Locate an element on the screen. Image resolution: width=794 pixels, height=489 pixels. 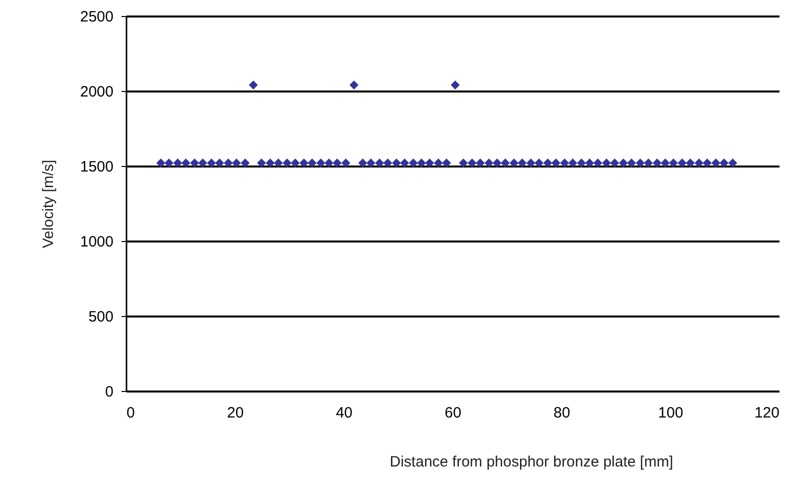
x-tick-label: 100 is located at coordinates (671, 413).